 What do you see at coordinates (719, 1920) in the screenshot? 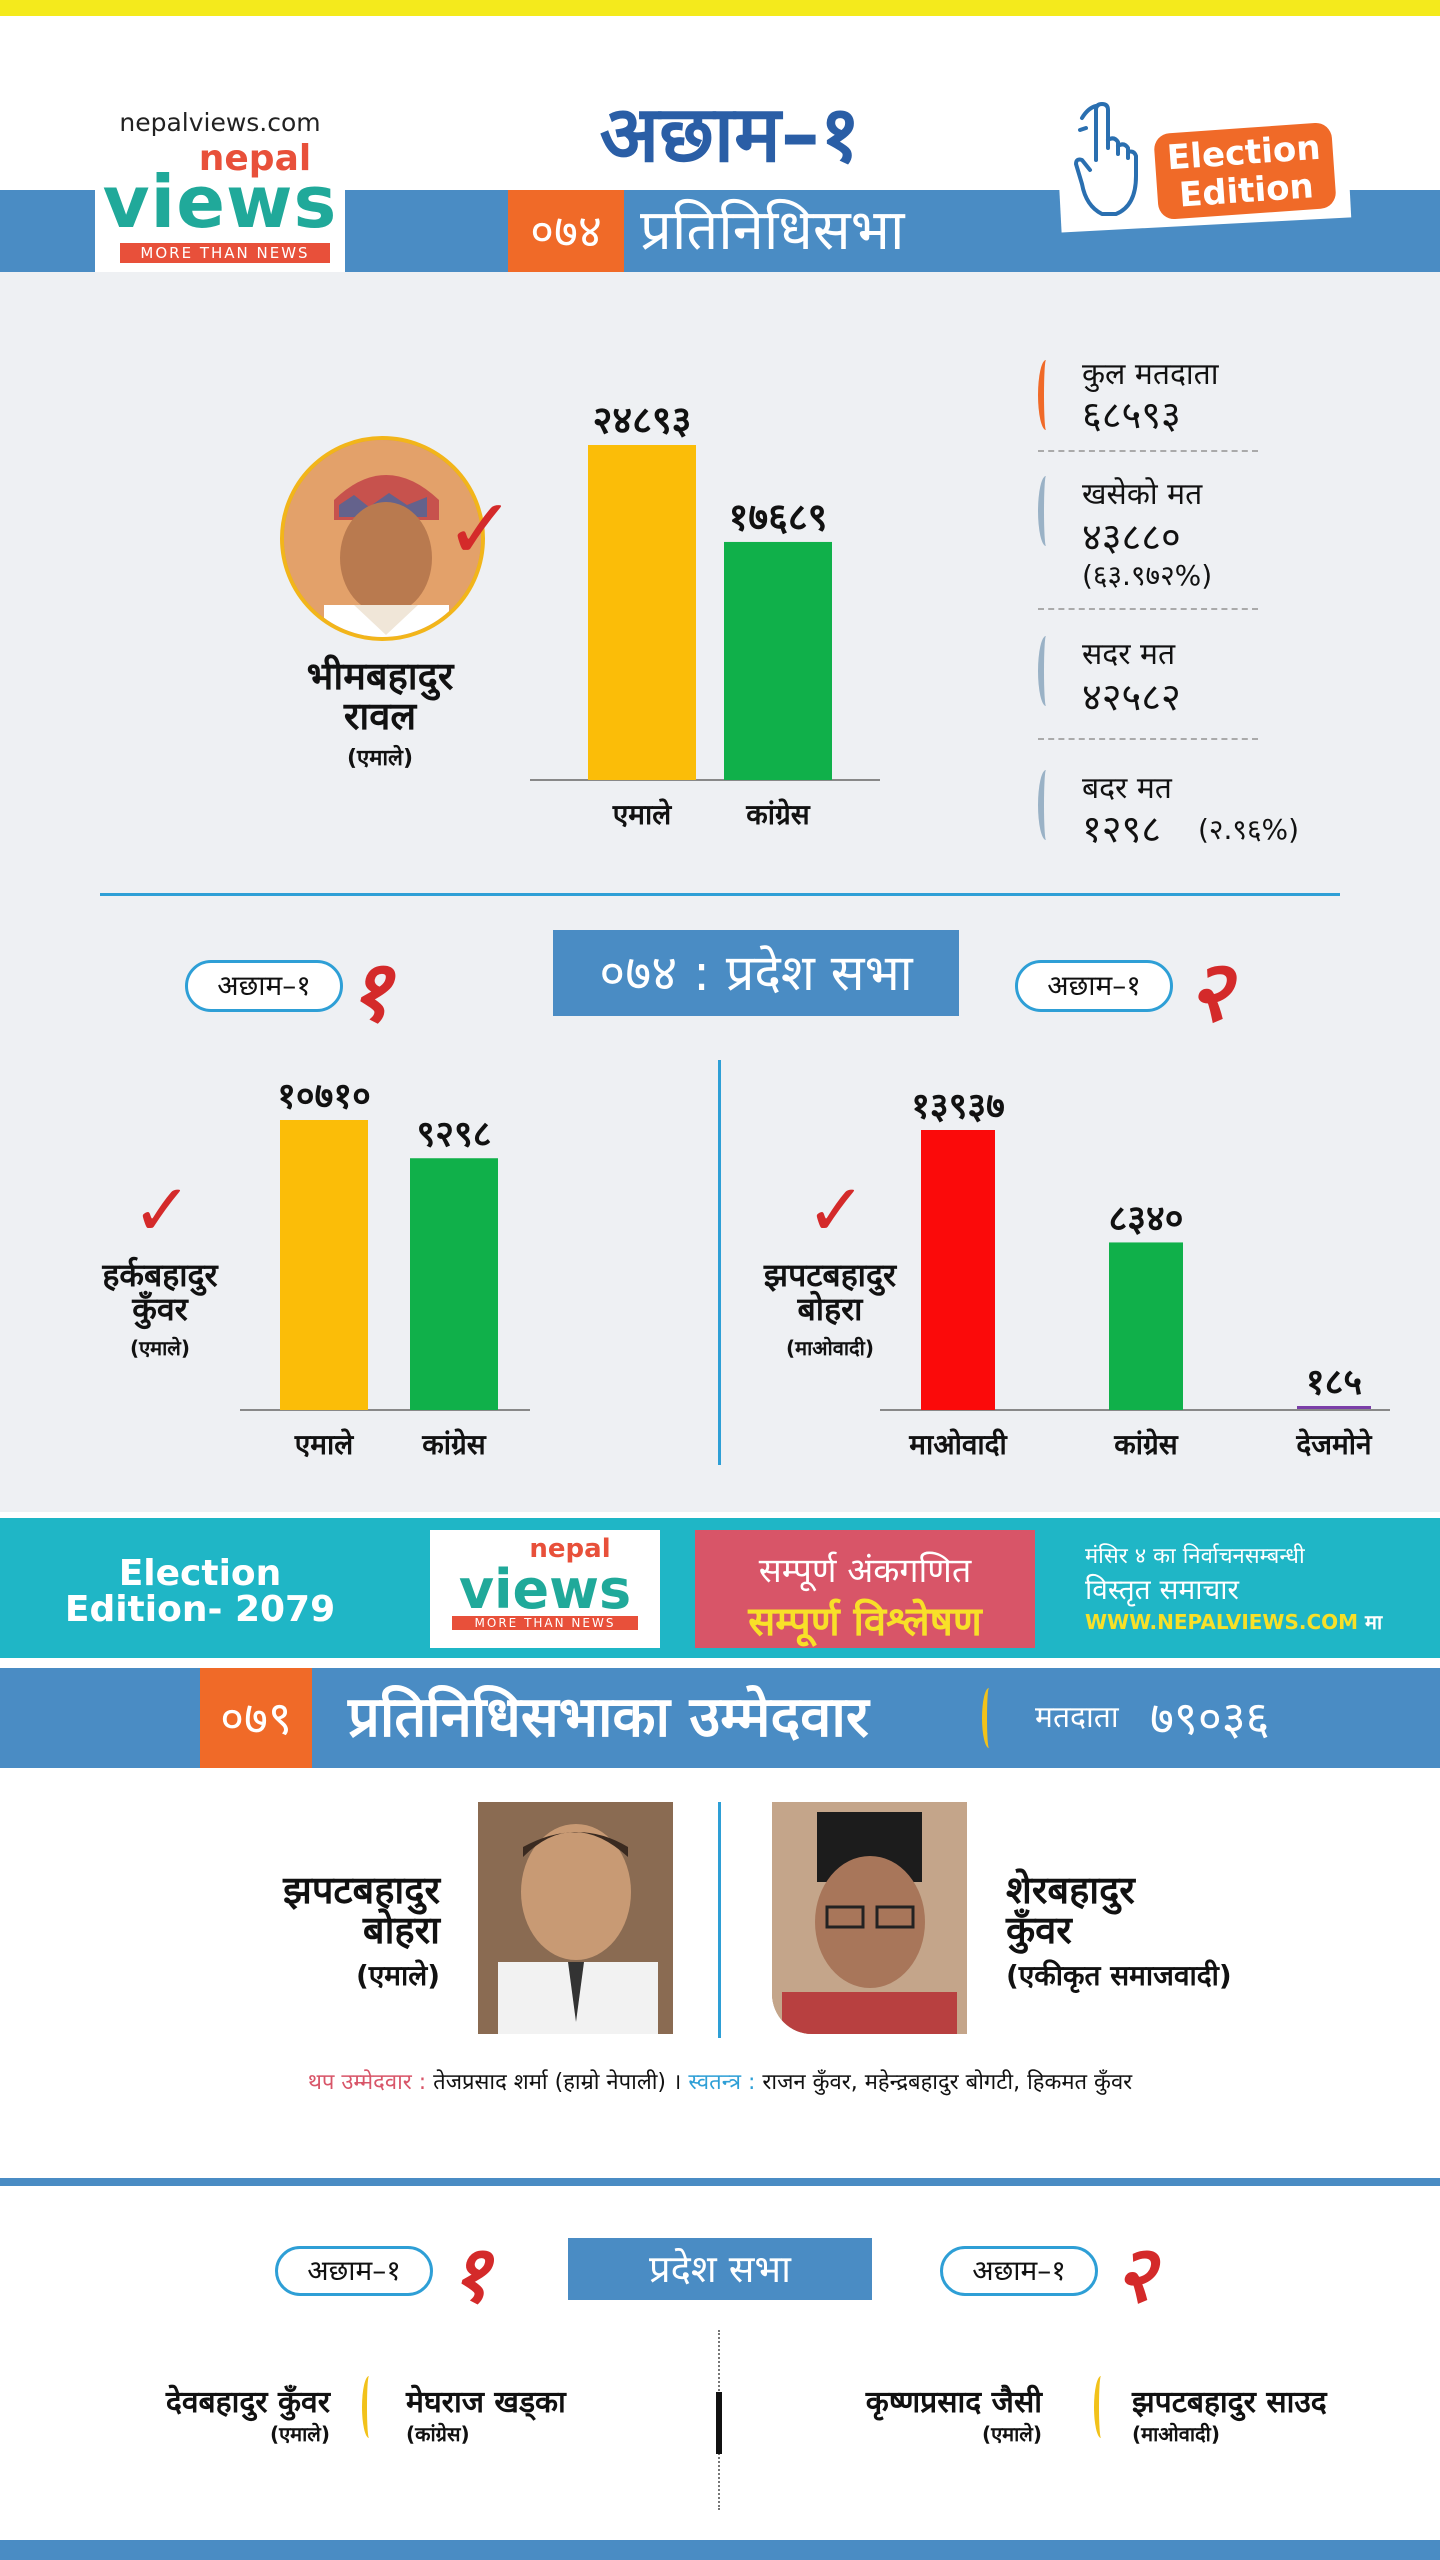
I see `candidates-divider` at bounding box center [719, 1920].